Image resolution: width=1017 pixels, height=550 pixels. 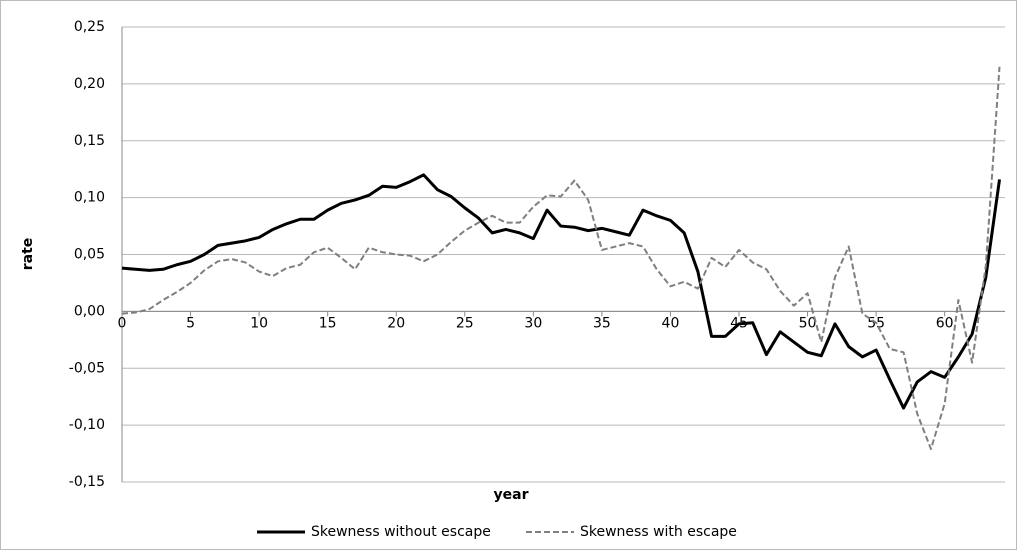 I want to click on x-tick-label: 30, so click(x=533, y=323).